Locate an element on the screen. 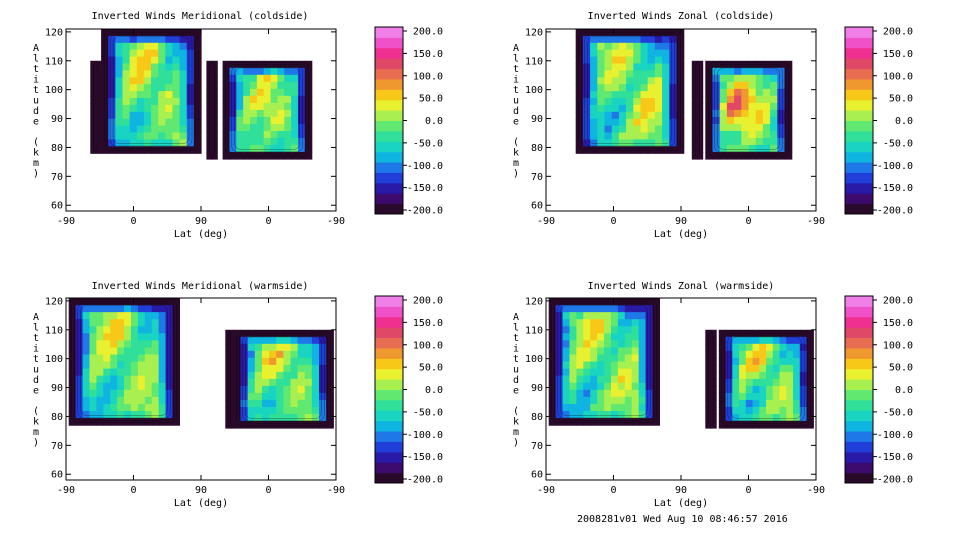 The image size is (960, 540). colorbar-tick-label: -200.0 is located at coordinates (425, 211).